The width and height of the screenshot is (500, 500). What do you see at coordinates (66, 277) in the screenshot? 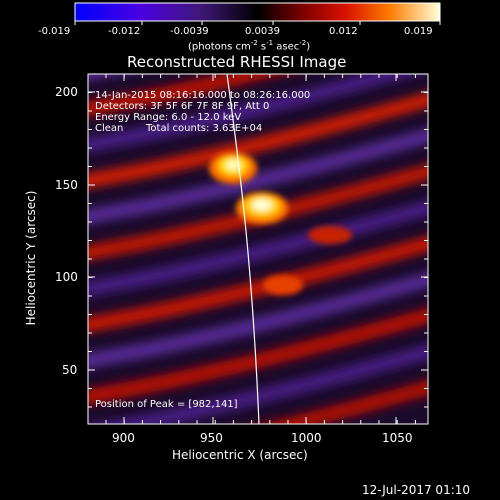
I see `y-tick-label: 100` at bounding box center [66, 277].